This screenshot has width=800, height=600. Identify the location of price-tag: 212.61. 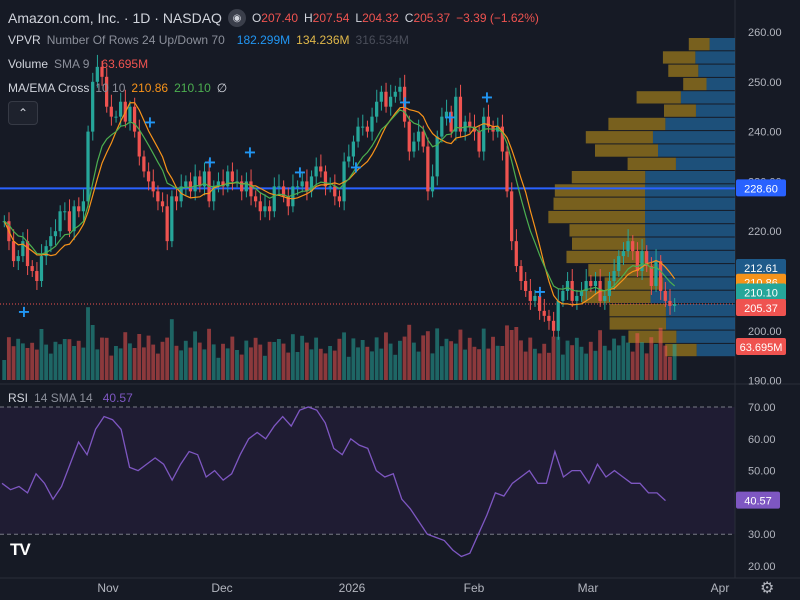
(761, 269).